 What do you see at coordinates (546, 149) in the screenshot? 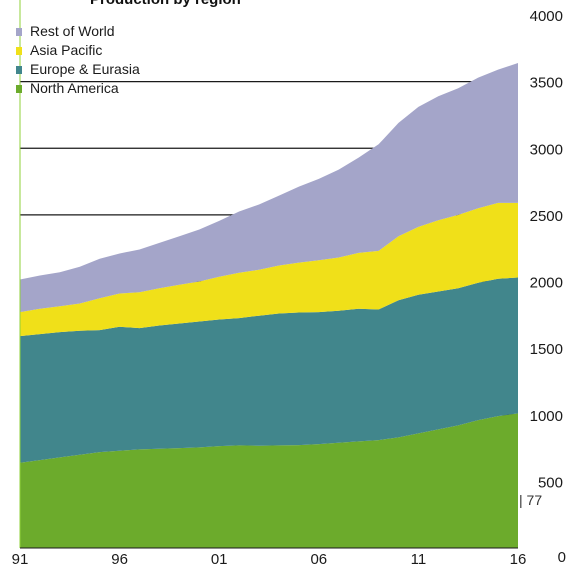
I see `y-tick-label: 3000` at bounding box center [546, 149].